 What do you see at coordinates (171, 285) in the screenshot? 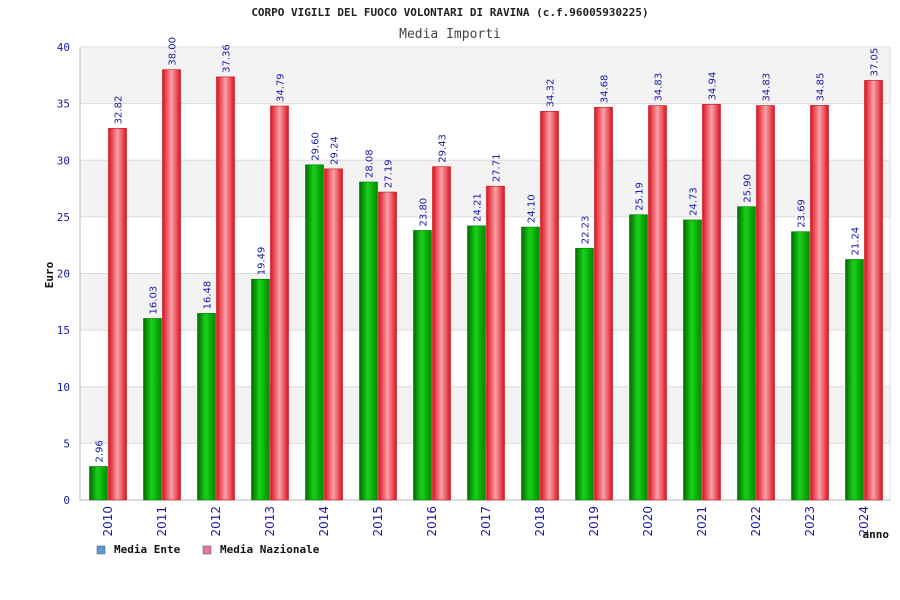
I see `bar-media-nazionale-2011` at bounding box center [171, 285].